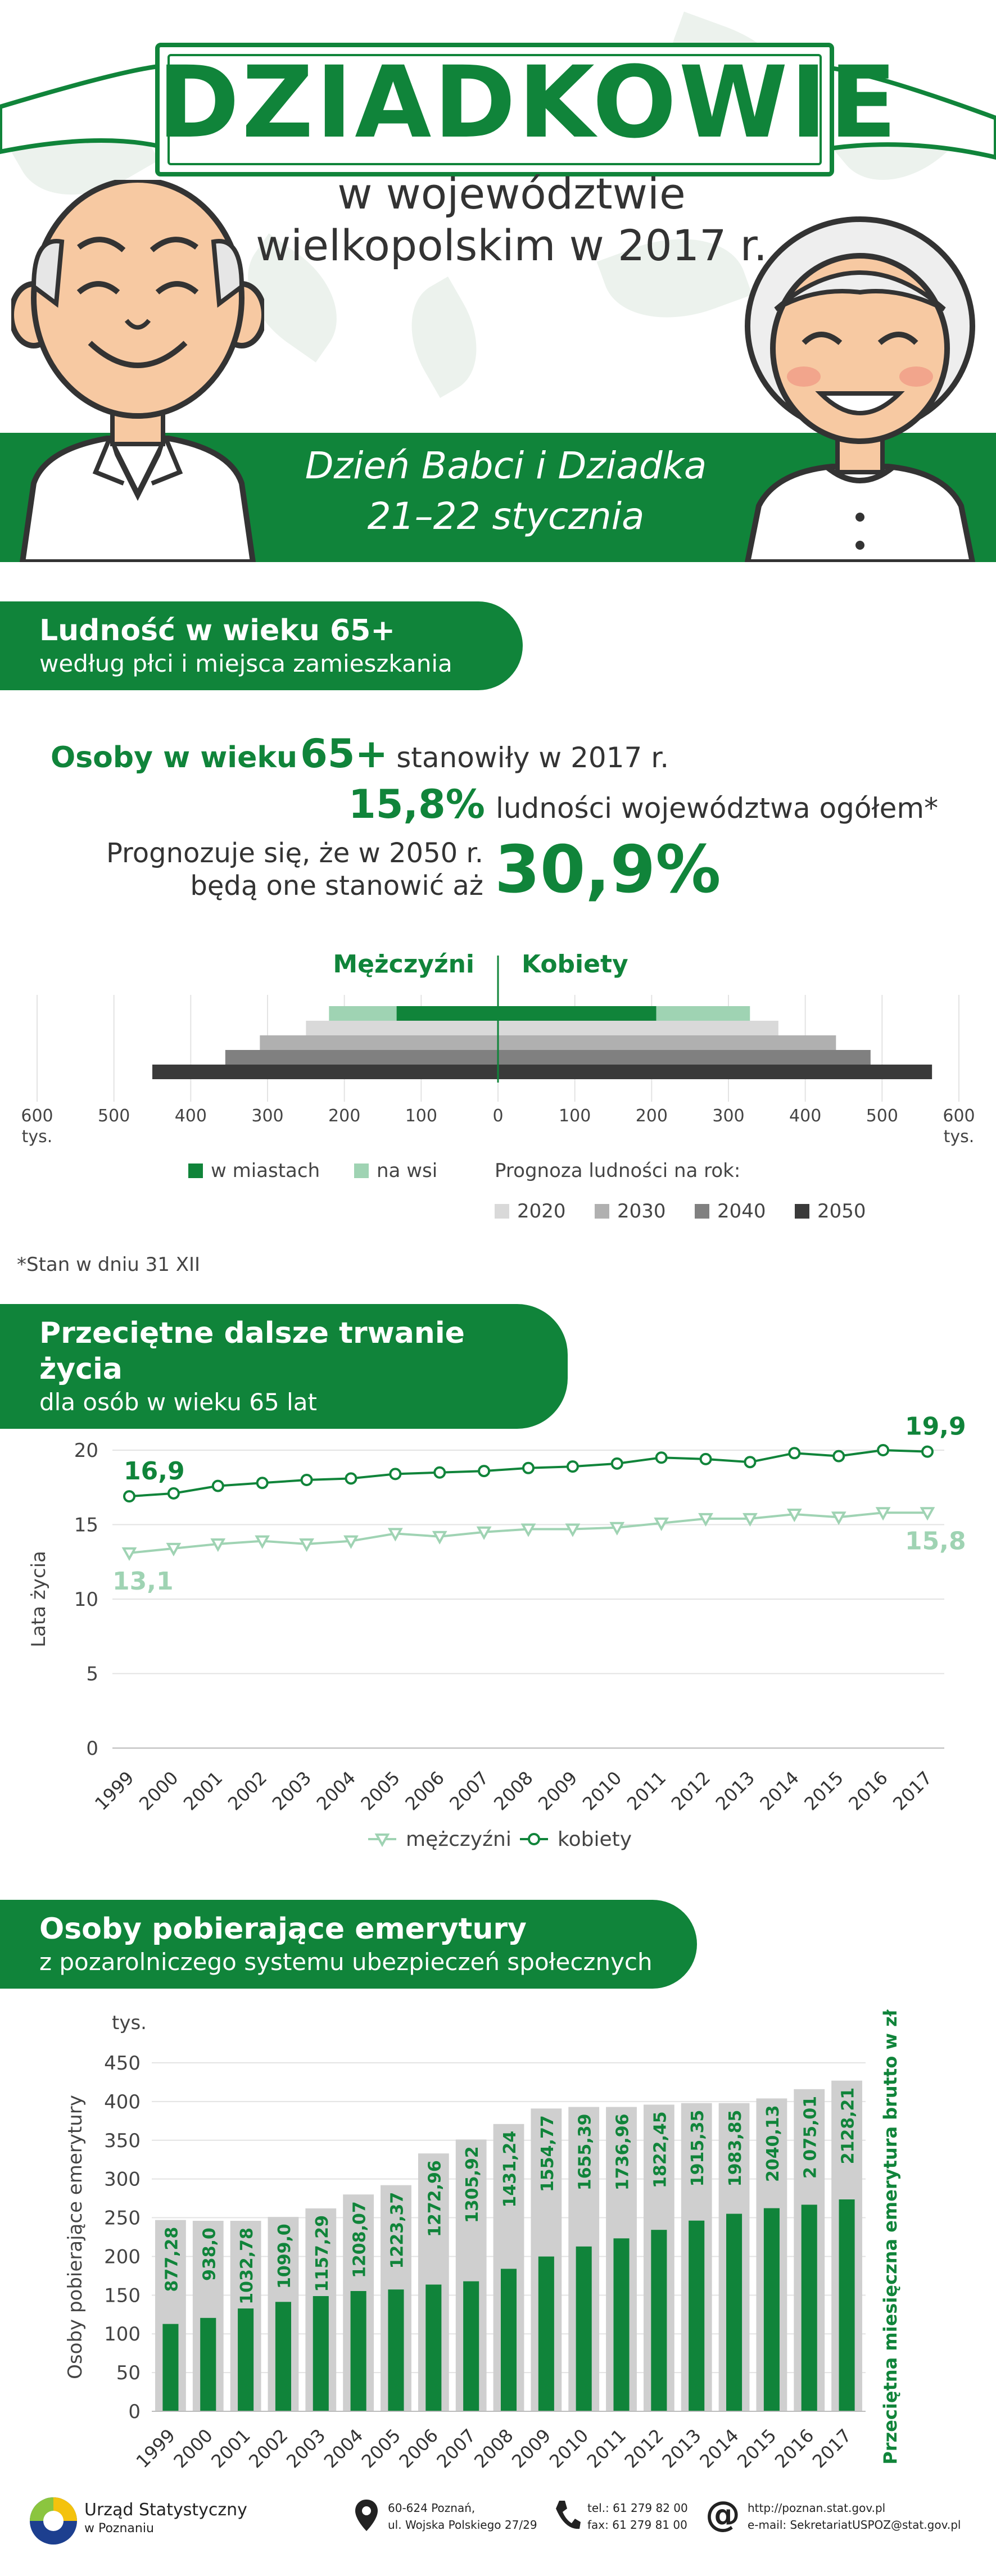  I want to click on bar-forecast-women, so click(638, 1028).